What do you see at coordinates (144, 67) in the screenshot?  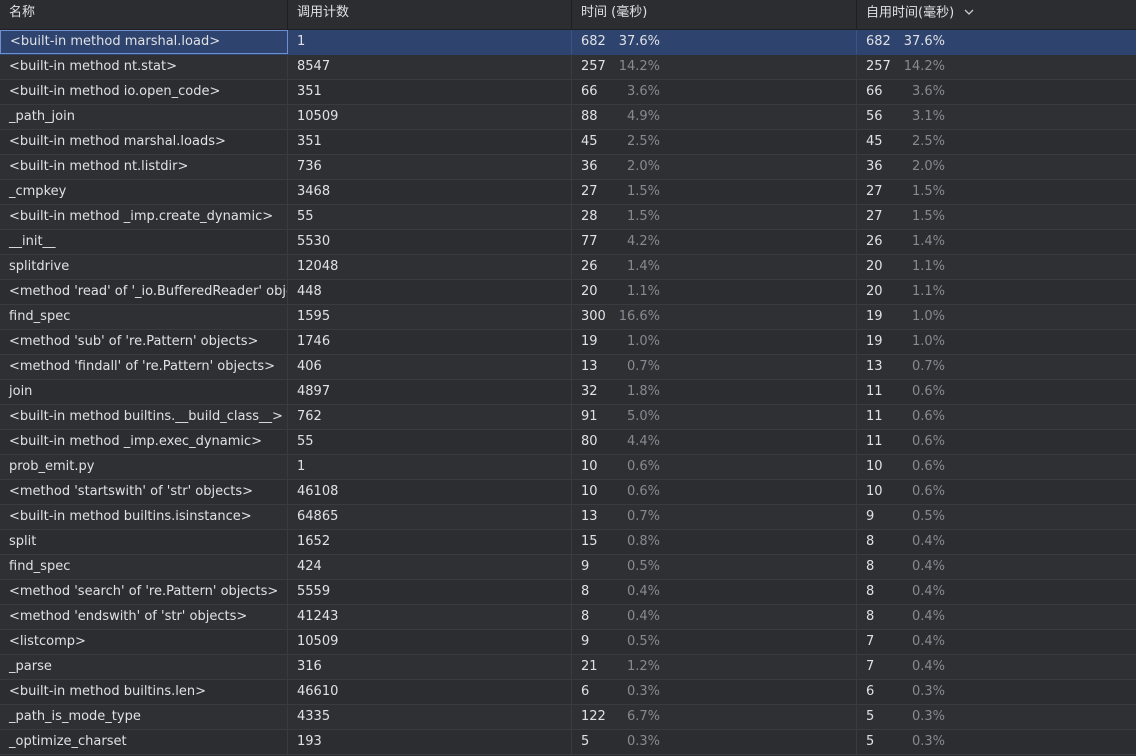 I see `cell-name: <built-in method nt.stat>` at bounding box center [144, 67].